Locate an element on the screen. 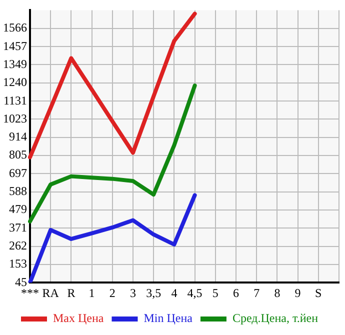  x-tick-label: S is located at coordinates (318, 293).